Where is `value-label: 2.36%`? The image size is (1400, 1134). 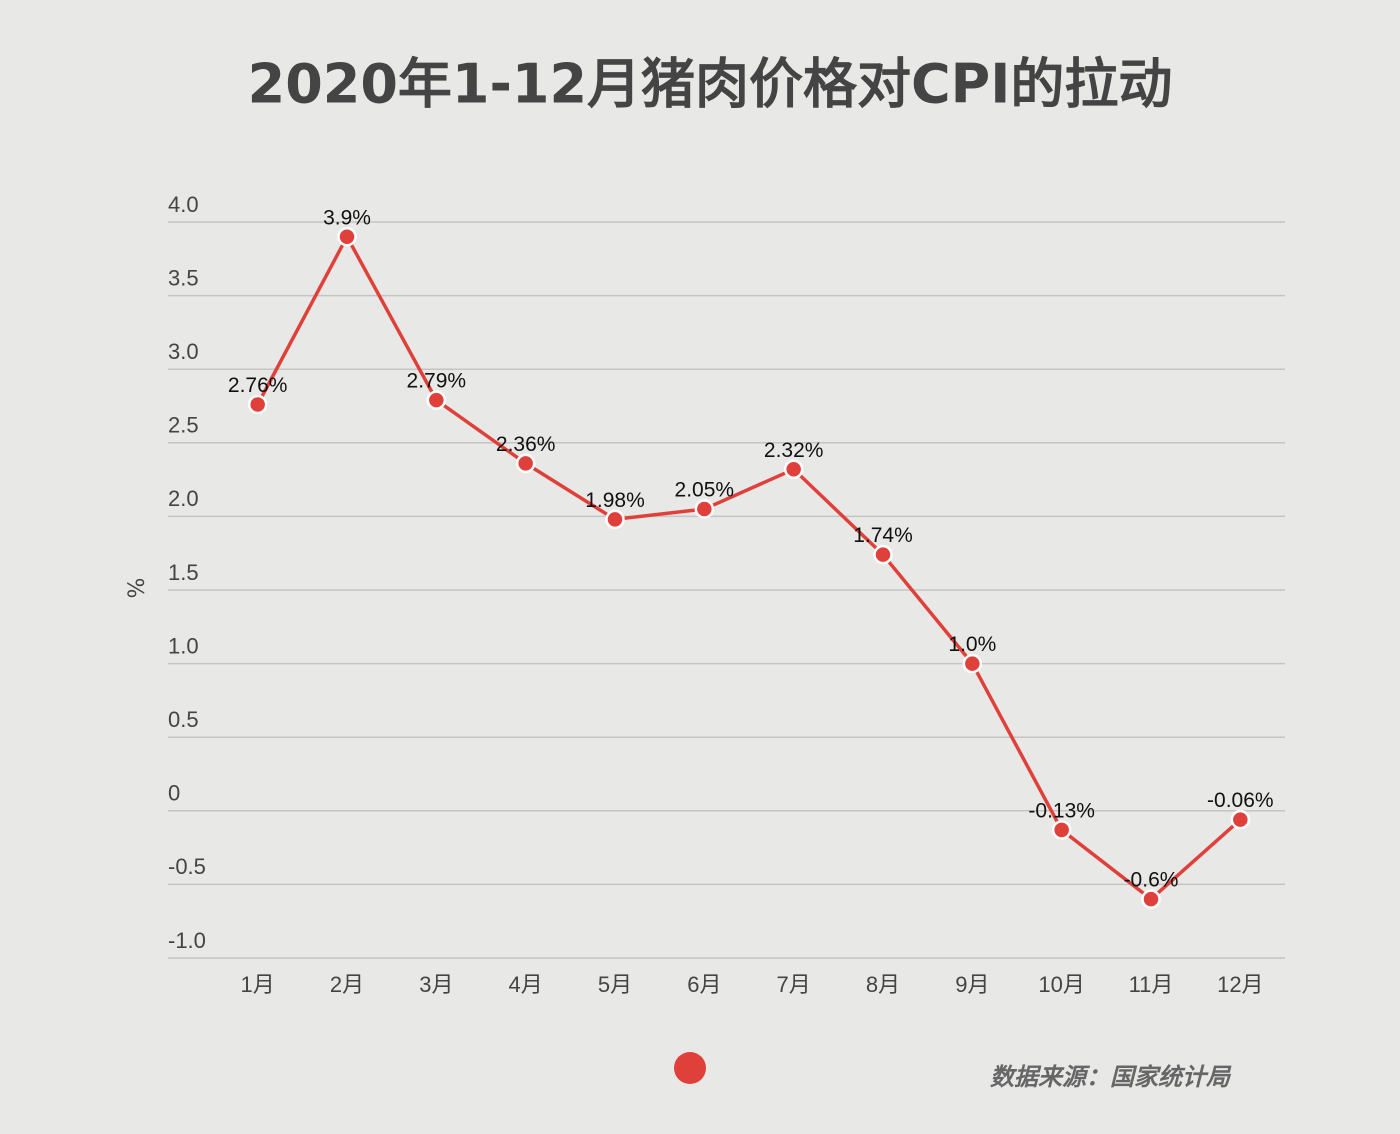 value-label: 2.36% is located at coordinates (526, 444).